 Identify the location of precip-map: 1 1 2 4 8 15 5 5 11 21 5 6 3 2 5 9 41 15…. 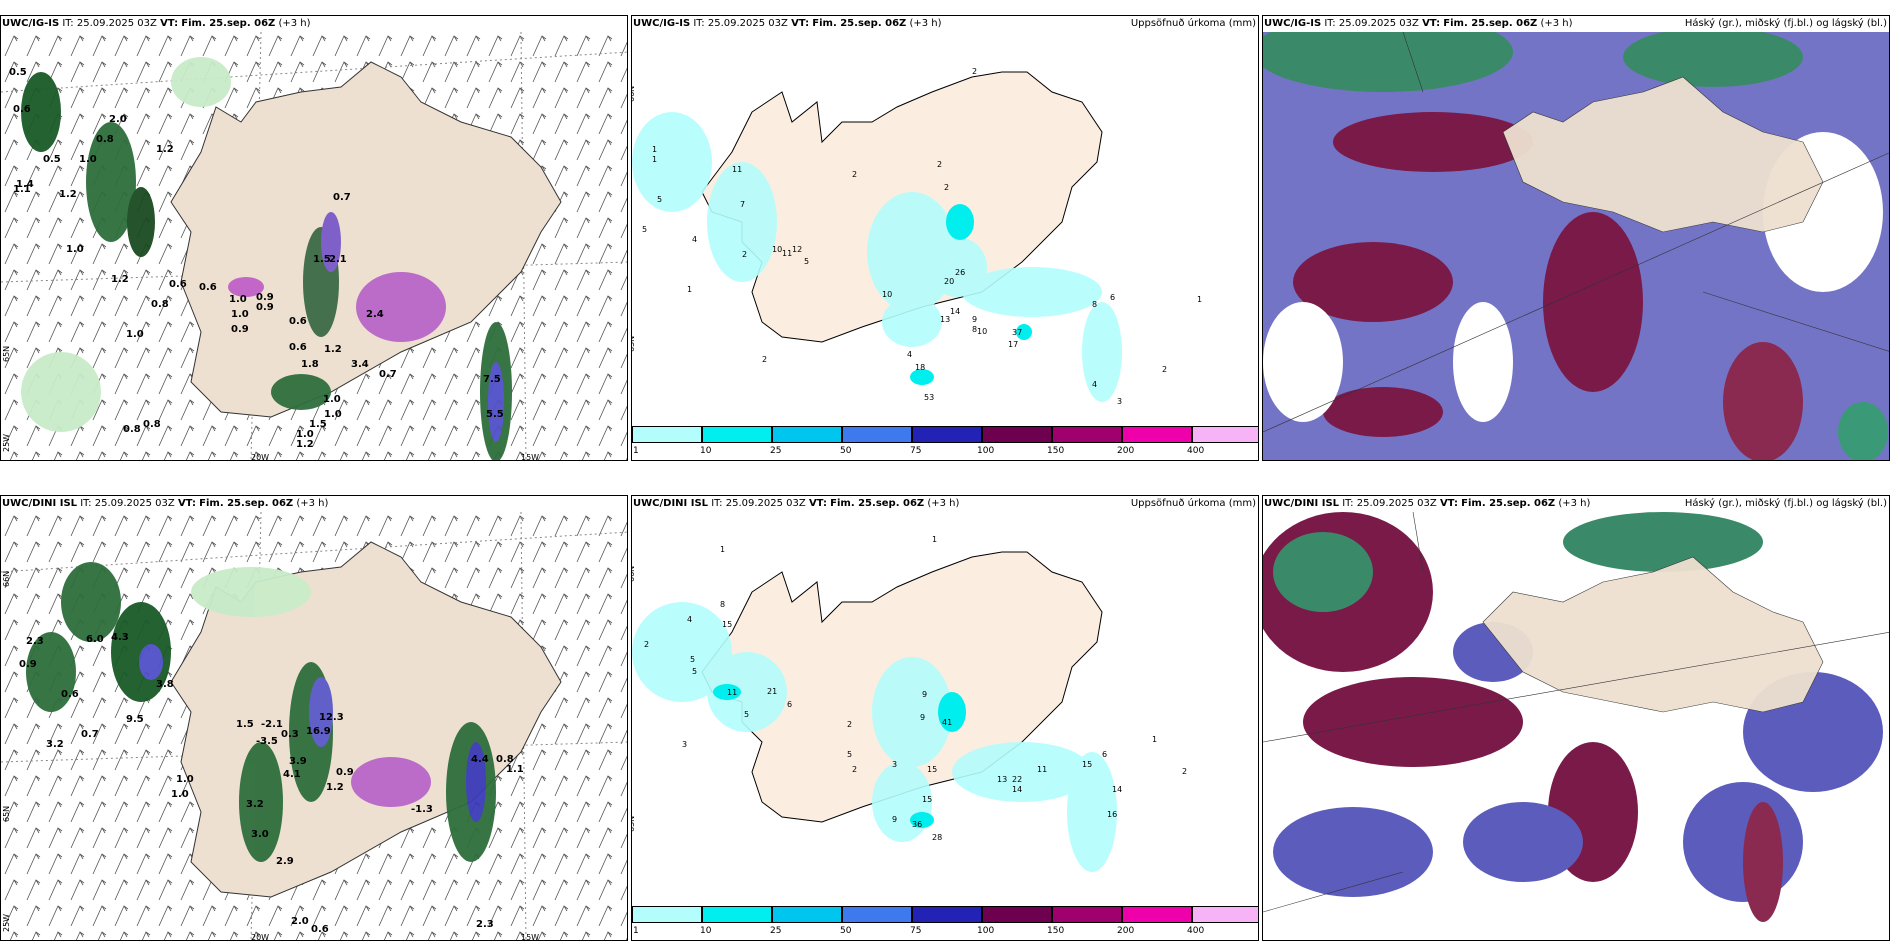
(909, 703).